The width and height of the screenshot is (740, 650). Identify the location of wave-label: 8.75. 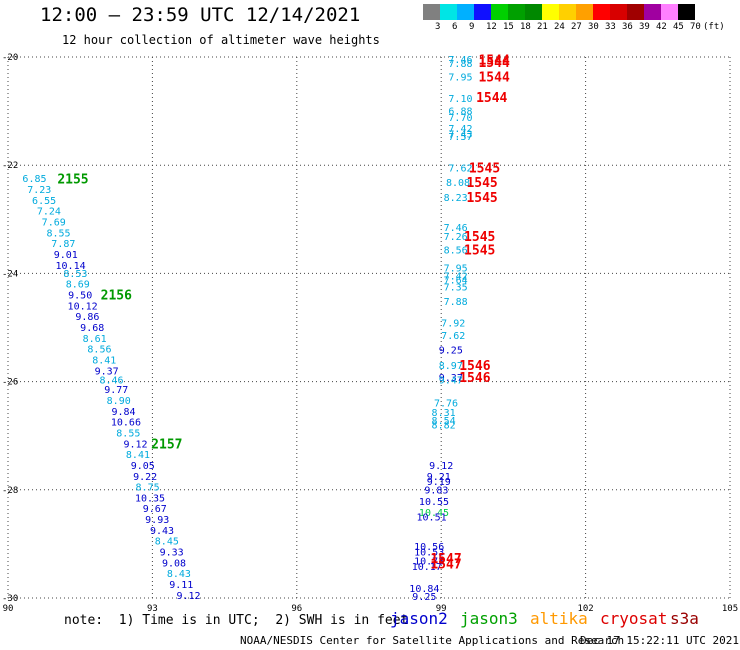
(148, 488).